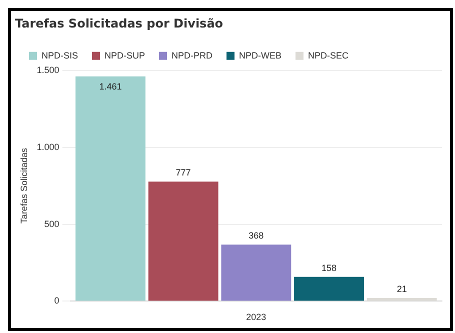 This screenshot has height=333, width=455. What do you see at coordinates (48, 69) in the screenshot?
I see `y-tick-label: 1.500` at bounding box center [48, 69].